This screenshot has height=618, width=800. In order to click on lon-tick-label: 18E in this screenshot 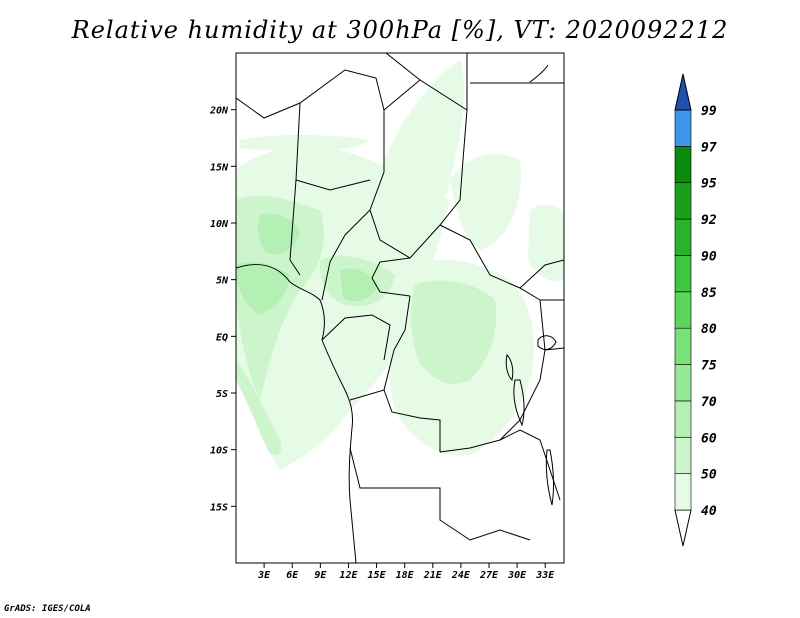, I will do `click(405, 575)`.